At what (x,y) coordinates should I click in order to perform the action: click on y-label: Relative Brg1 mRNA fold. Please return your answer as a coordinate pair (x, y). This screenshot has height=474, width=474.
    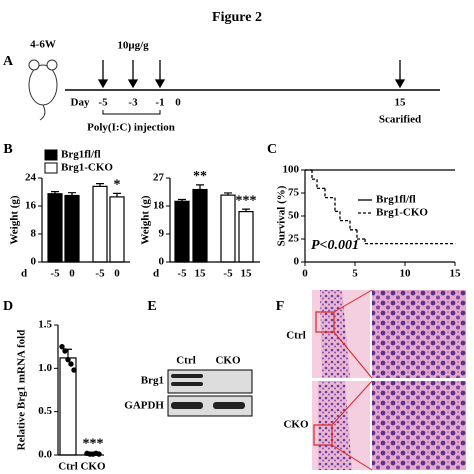
    Looking at the image, I should click on (22, 390).